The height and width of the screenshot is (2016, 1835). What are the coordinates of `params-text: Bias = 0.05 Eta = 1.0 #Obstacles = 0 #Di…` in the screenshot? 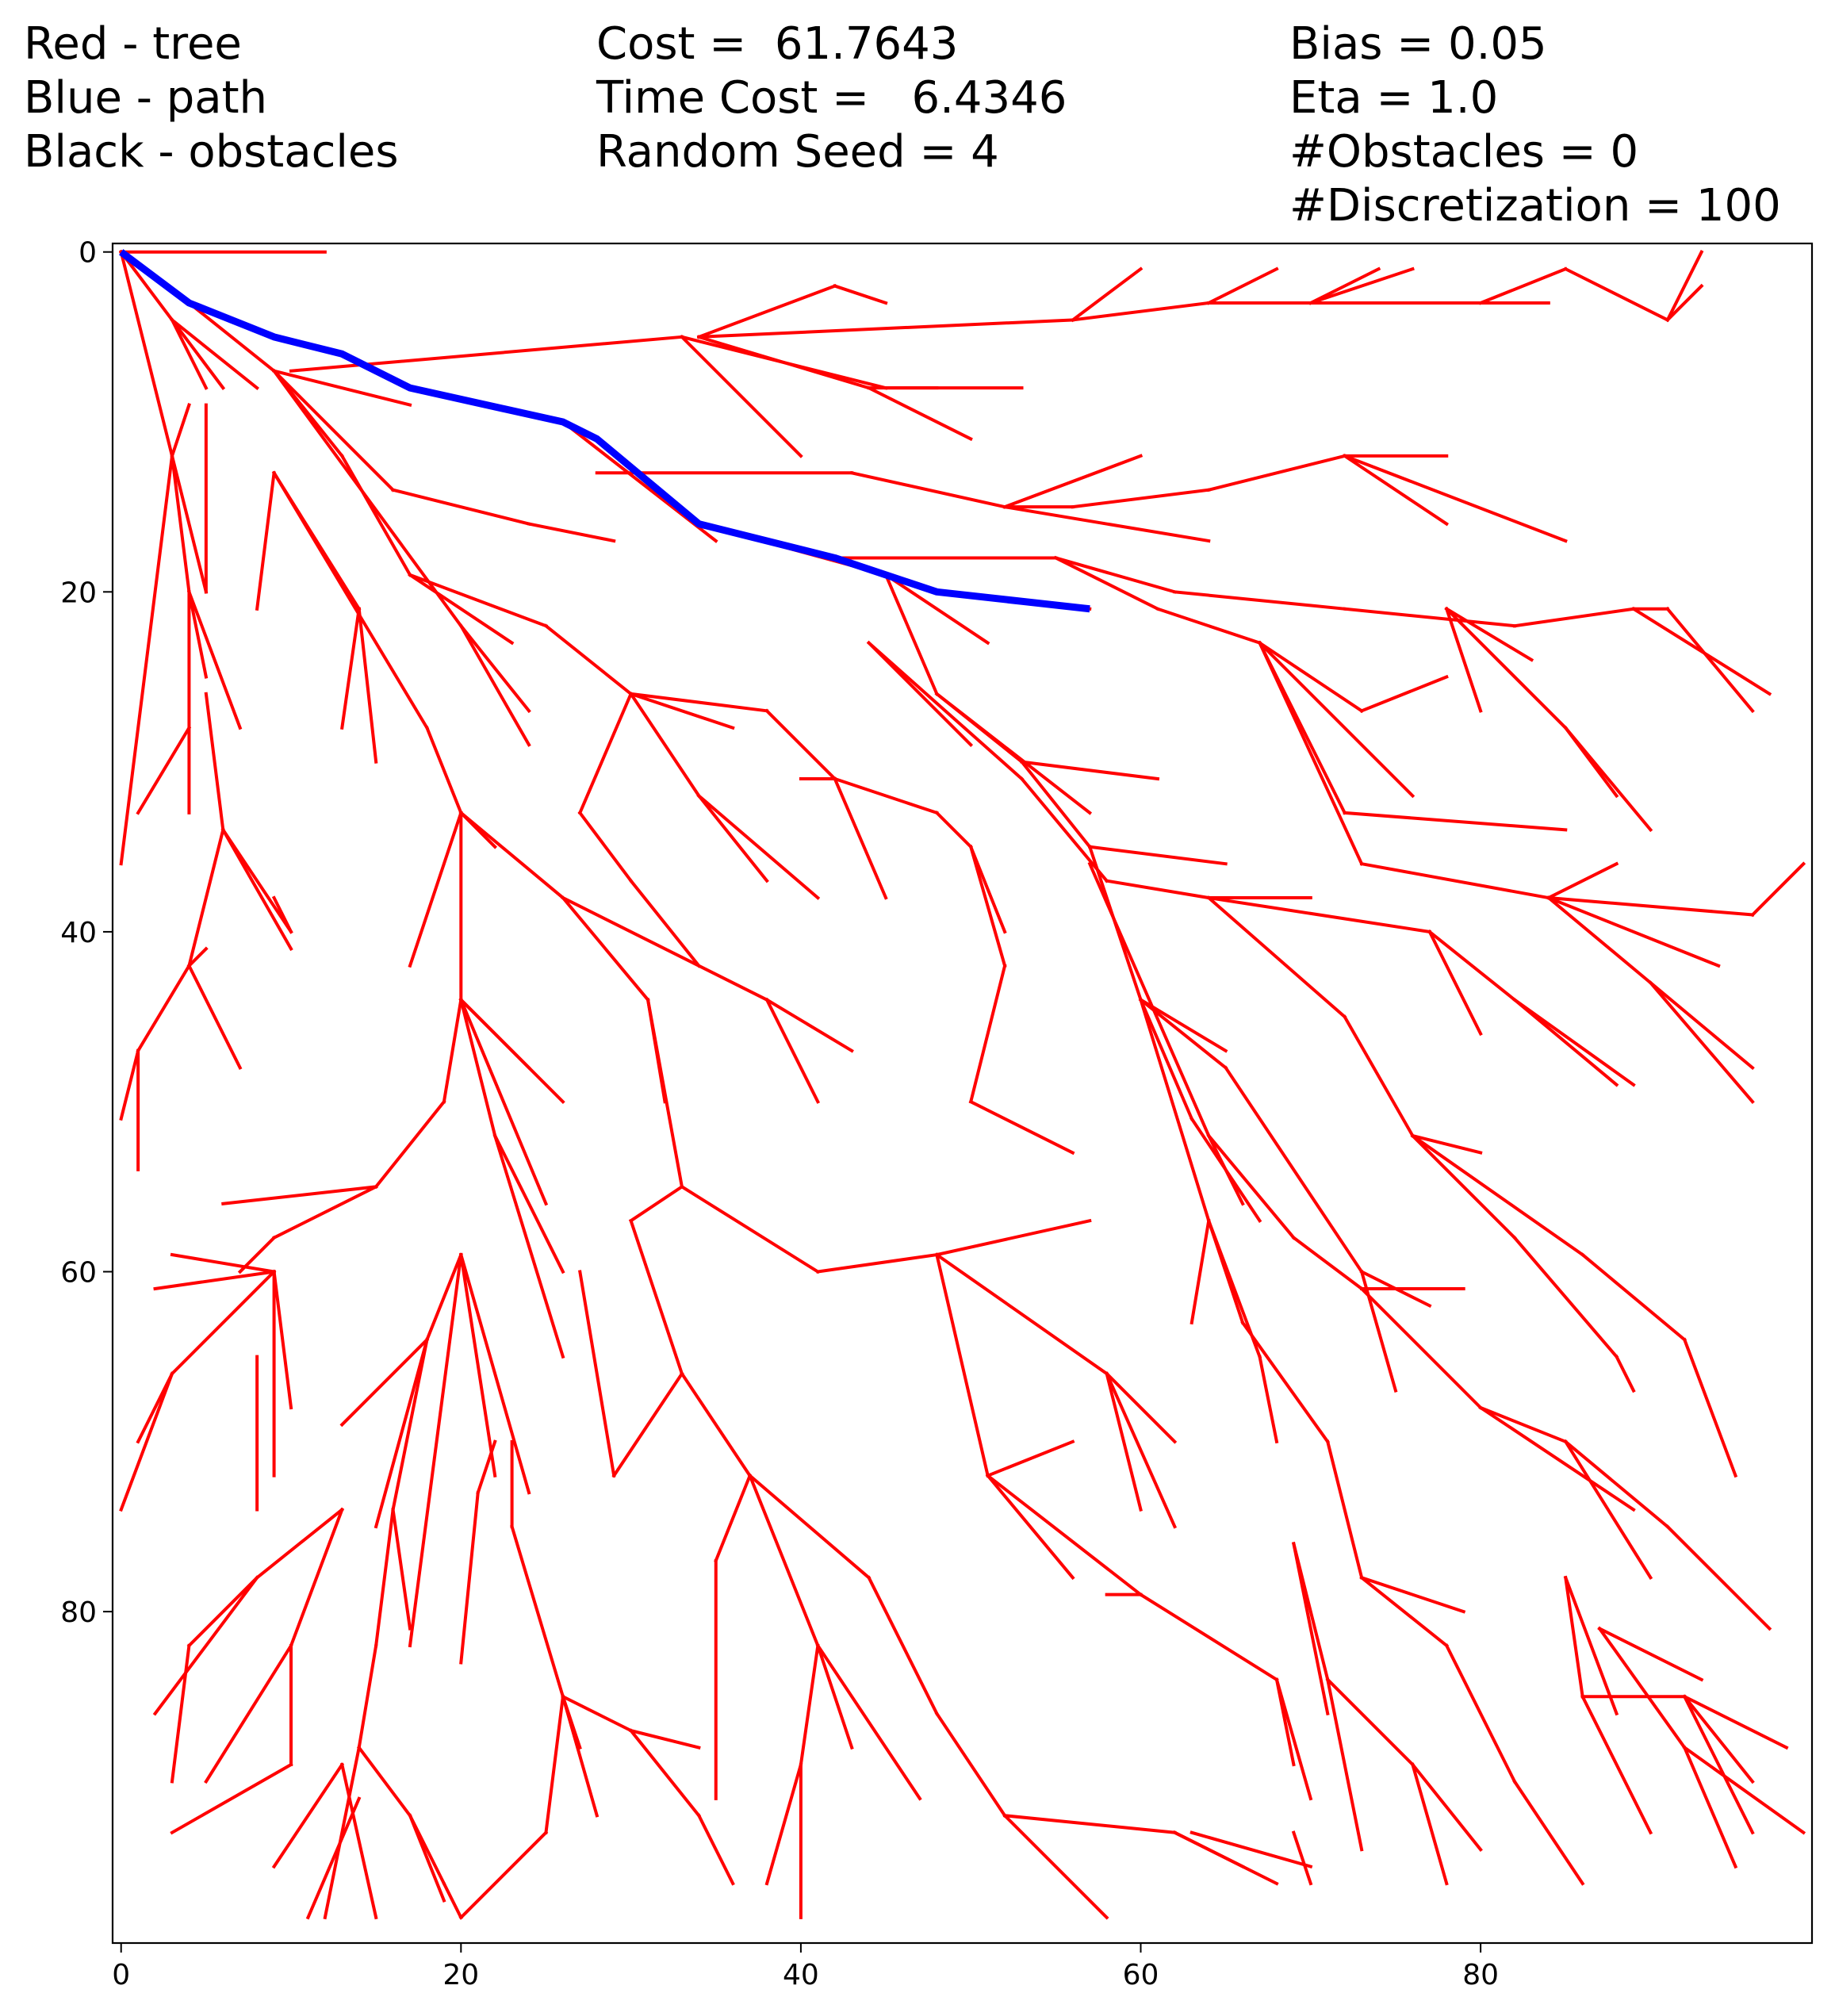 It's located at (1535, 125).